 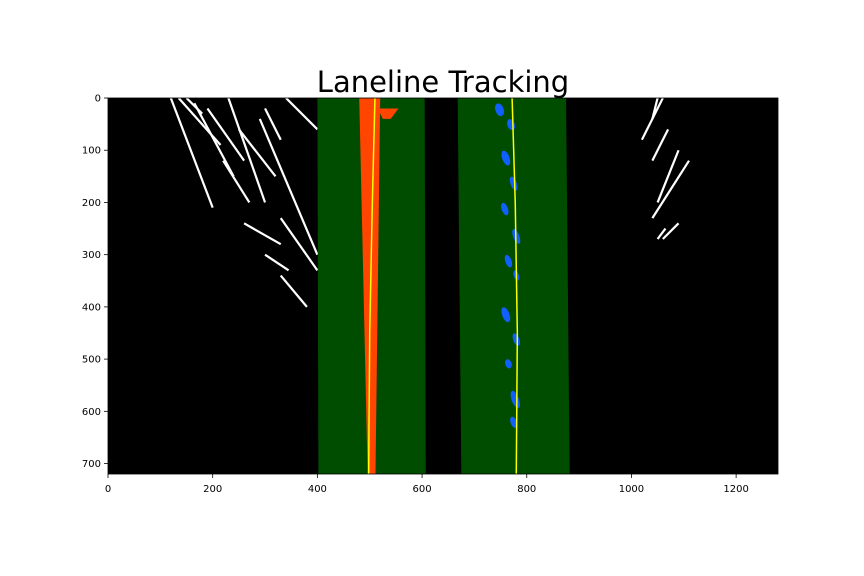 What do you see at coordinates (98, 99) in the screenshot?
I see `y-tick-label: 0` at bounding box center [98, 99].